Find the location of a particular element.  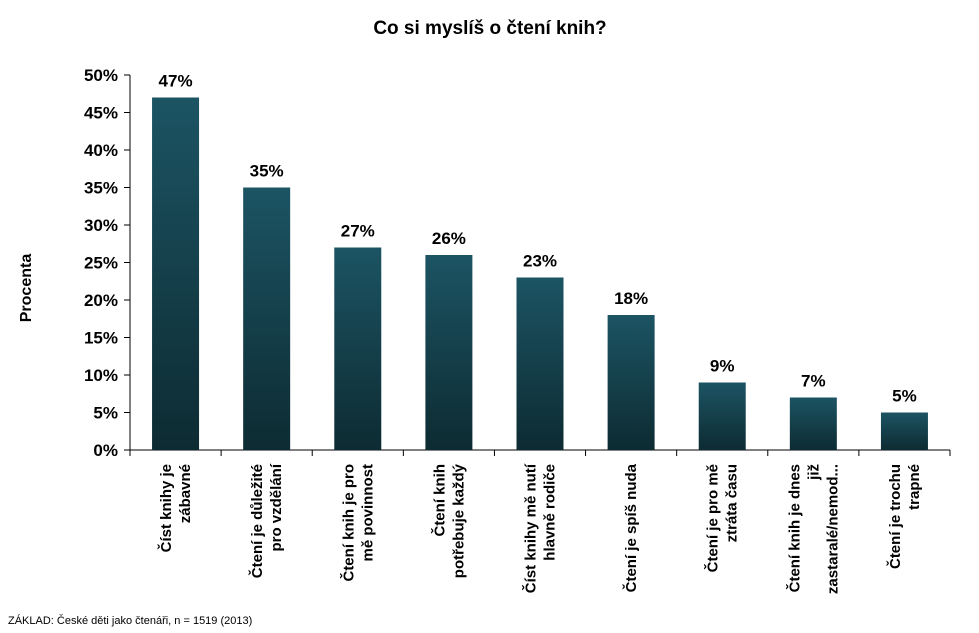

data-label: 18% is located at coordinates (631, 298).